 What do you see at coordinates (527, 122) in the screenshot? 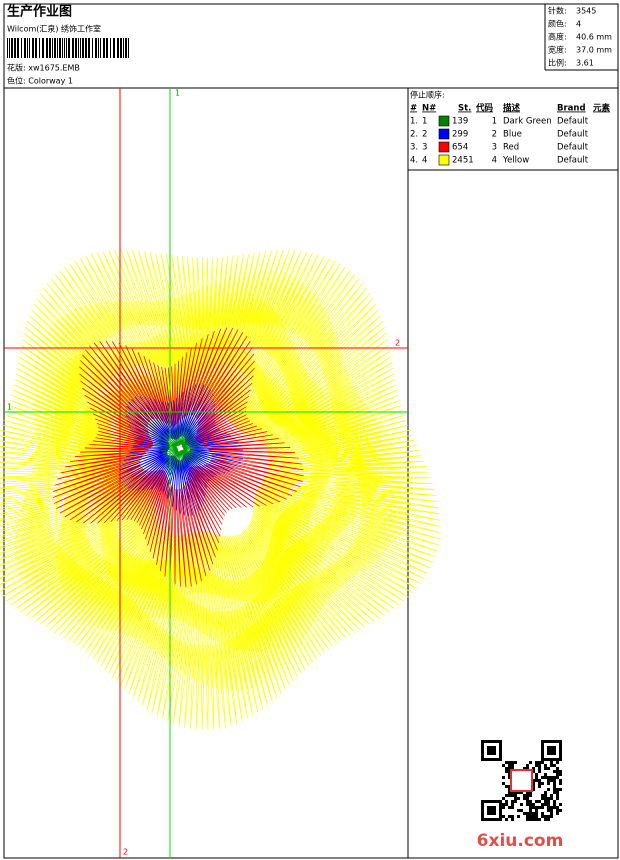
I see `description: Dark Green` at bounding box center [527, 122].